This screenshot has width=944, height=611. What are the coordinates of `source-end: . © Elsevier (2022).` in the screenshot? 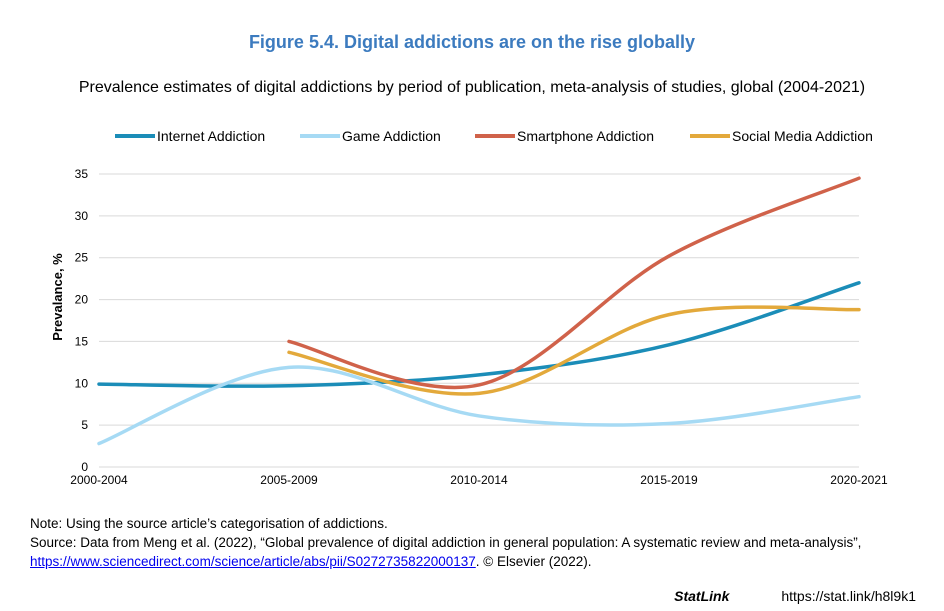 It's located at (533, 561).